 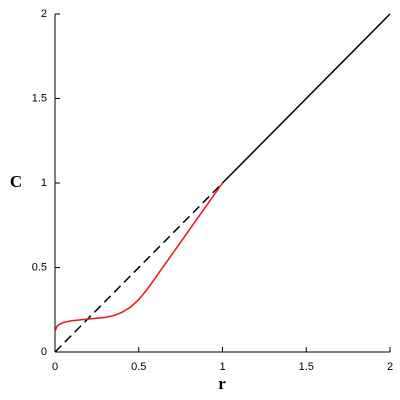 What do you see at coordinates (44, 352) in the screenshot?
I see `y-tick-label: 0` at bounding box center [44, 352].